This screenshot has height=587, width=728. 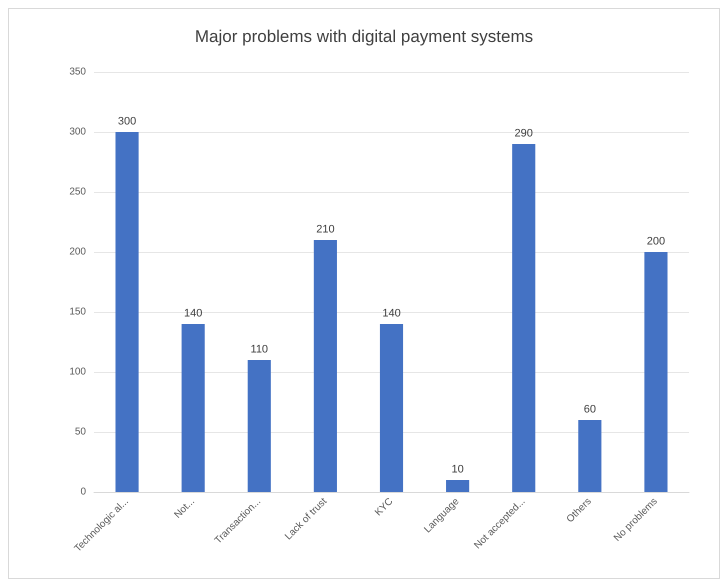 What do you see at coordinates (656, 242) in the screenshot?
I see `data-label: 200` at bounding box center [656, 242].